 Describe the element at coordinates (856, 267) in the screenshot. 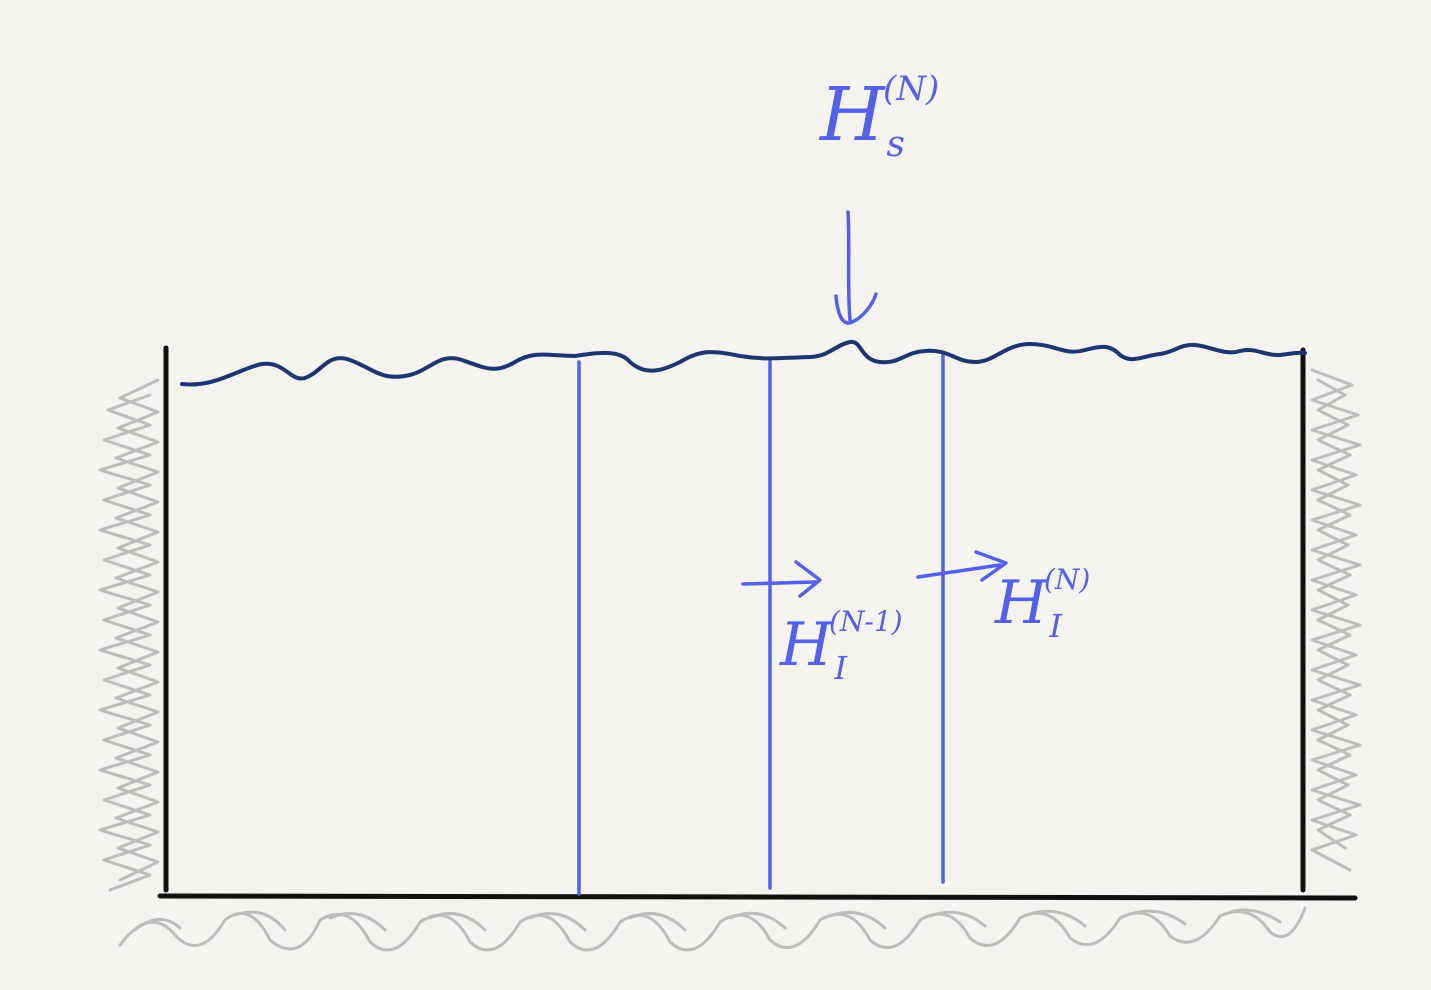

I see `surface-flux-arrow` at that location.